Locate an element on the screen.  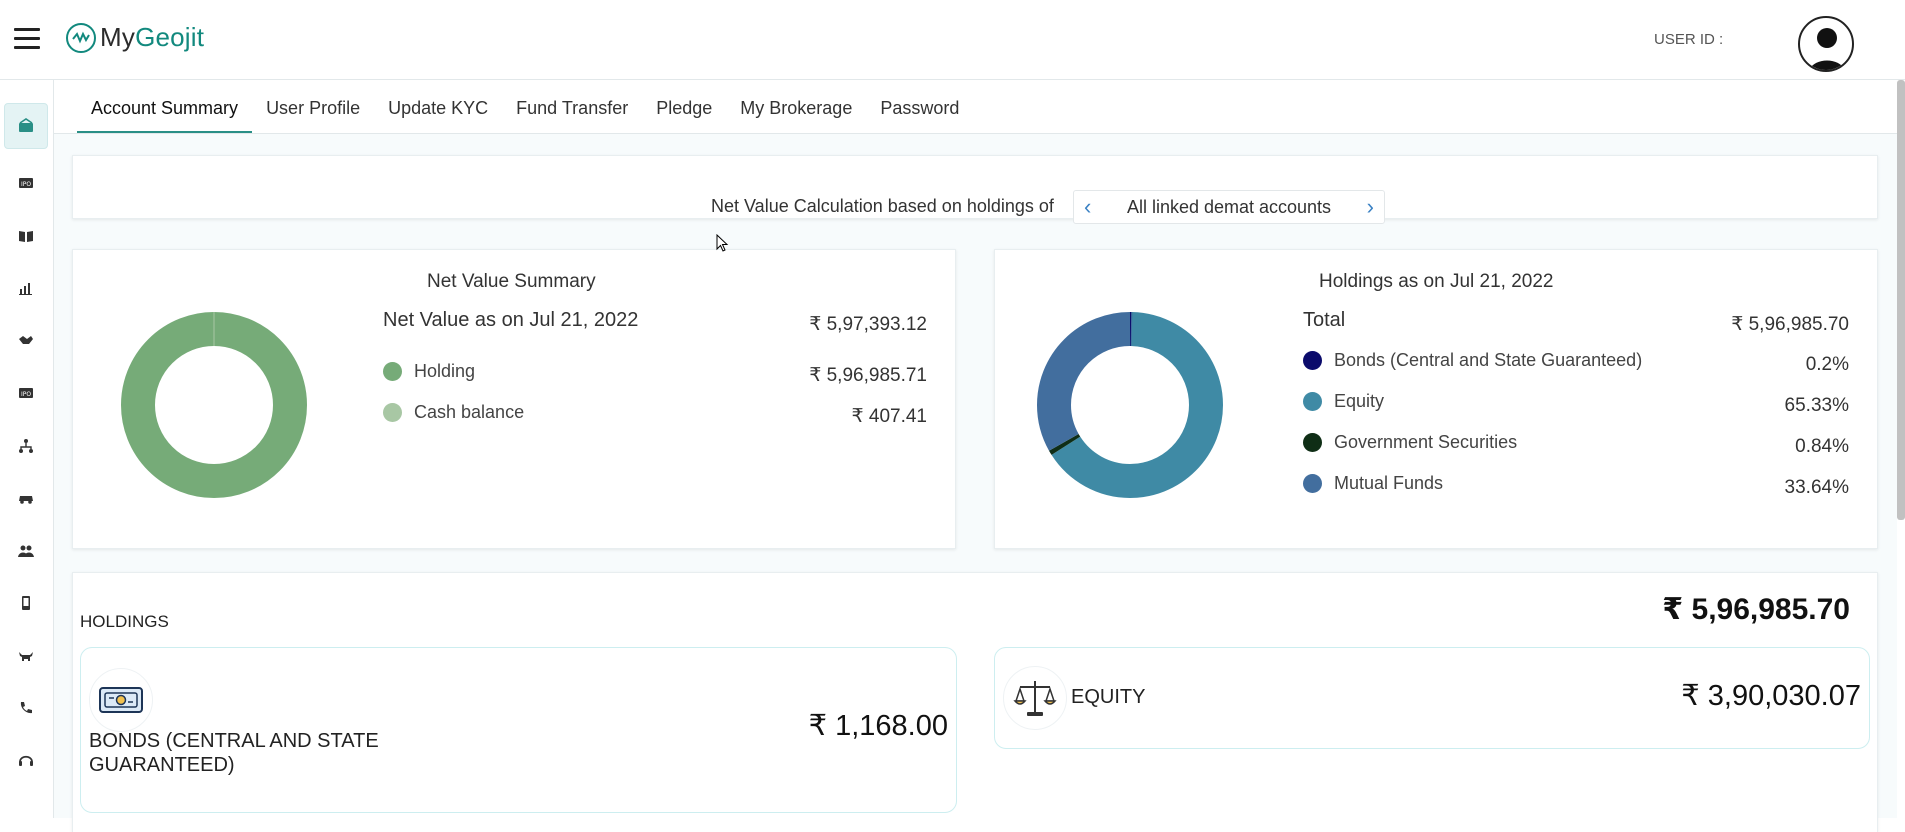
holdings-total: ₹ 5,96,985.70 is located at coordinates (1756, 609).